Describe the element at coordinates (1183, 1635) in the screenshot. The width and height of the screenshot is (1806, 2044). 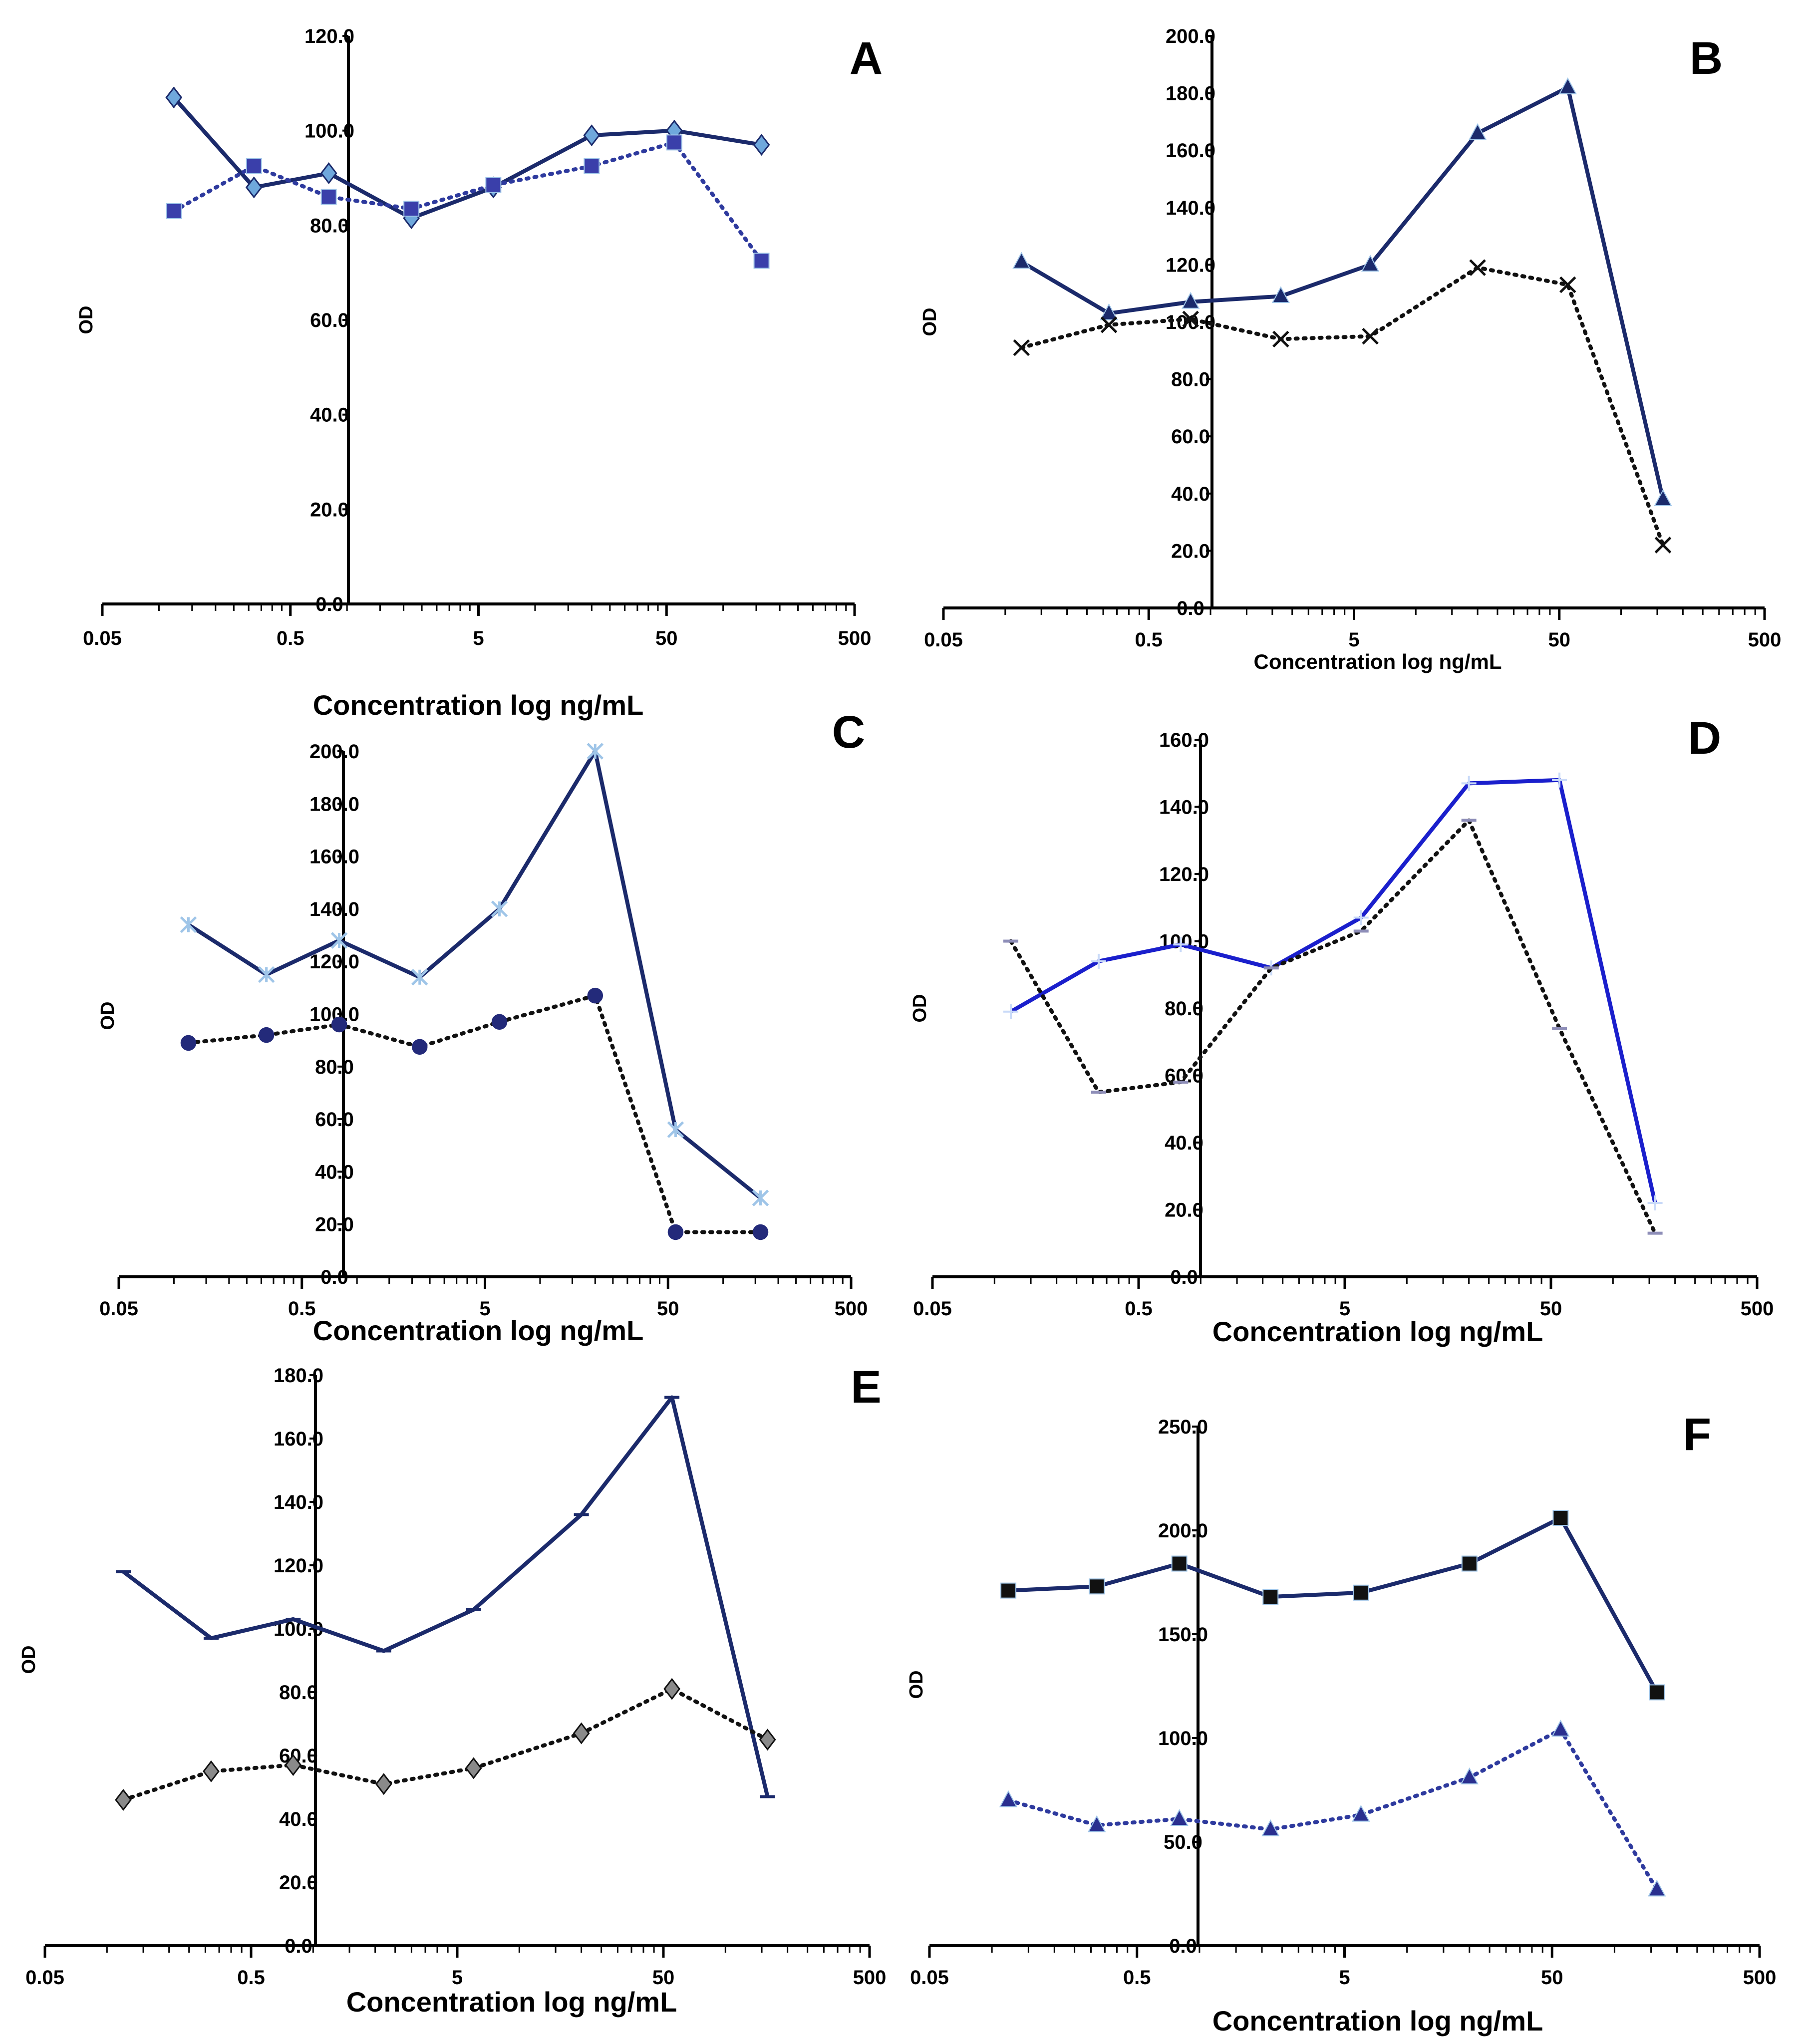
I see `y-tick-label: 150.0` at that location.